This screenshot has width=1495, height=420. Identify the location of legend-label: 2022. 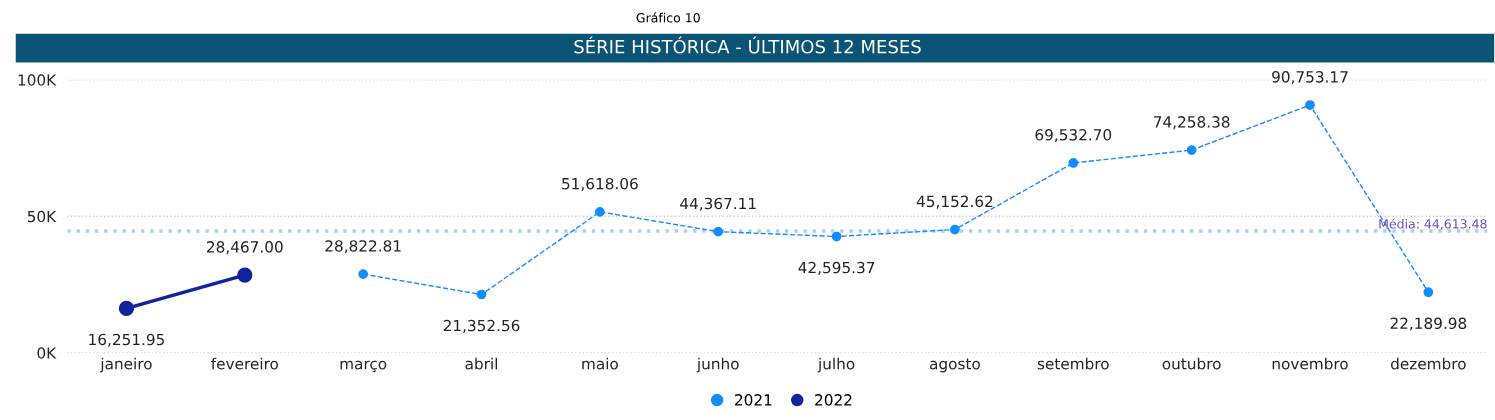
(833, 400).